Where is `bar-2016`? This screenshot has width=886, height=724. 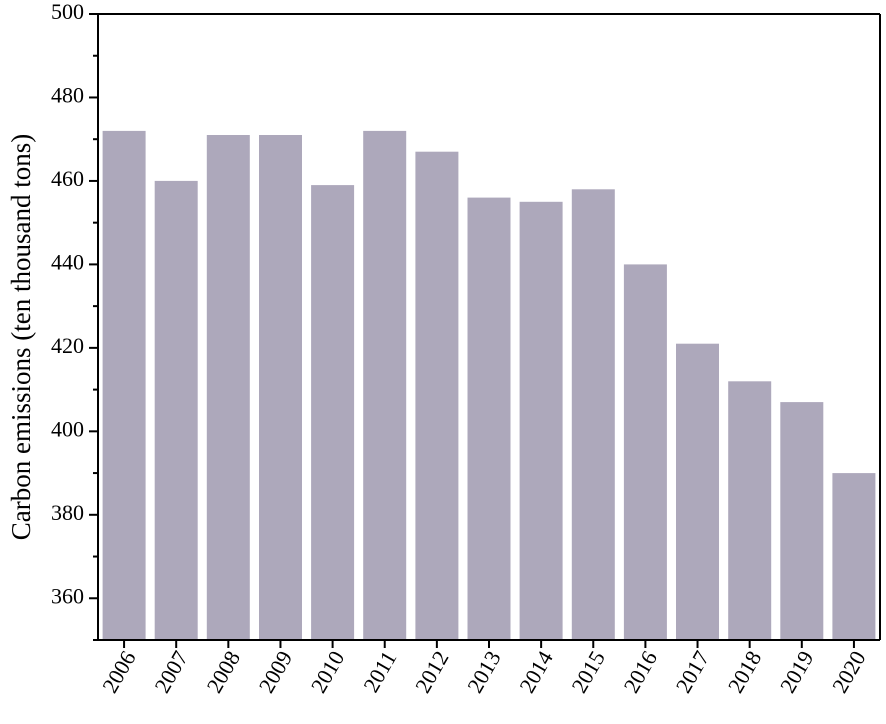 bar-2016 is located at coordinates (645, 452).